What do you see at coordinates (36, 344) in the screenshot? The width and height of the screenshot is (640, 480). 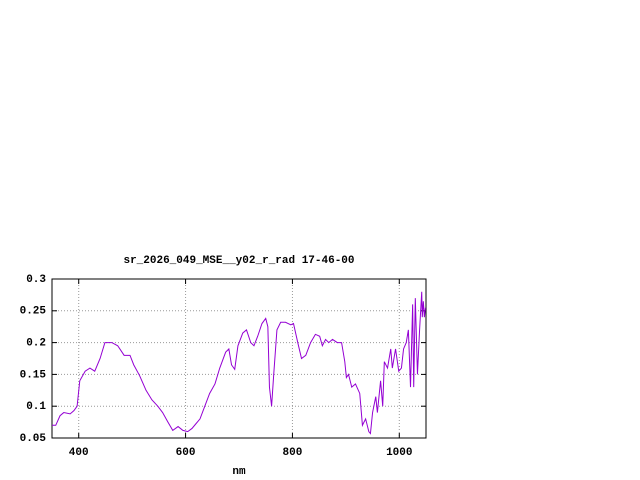 I see `y-tick-label: 0.2` at bounding box center [36, 344].